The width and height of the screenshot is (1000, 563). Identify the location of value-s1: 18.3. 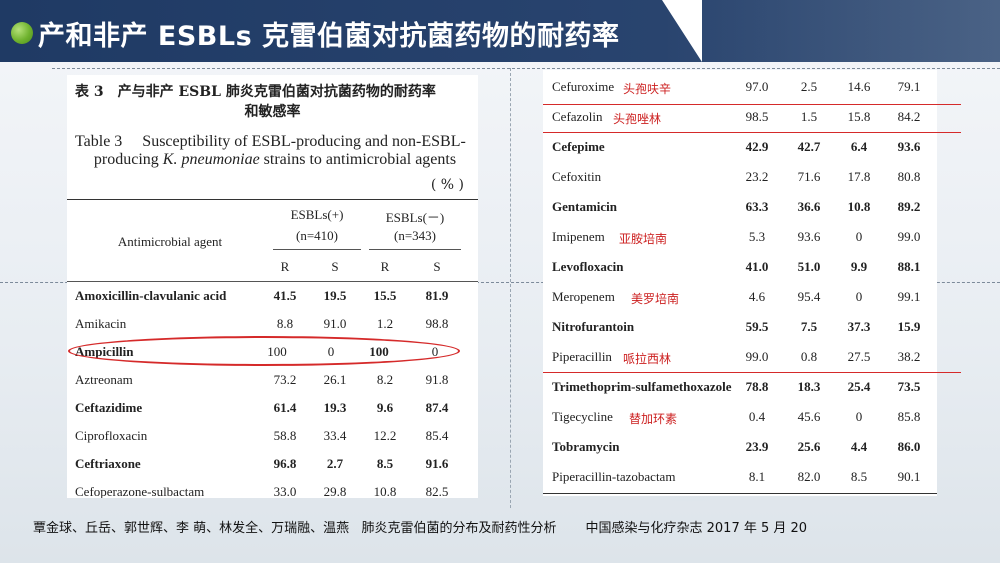
(809, 386).